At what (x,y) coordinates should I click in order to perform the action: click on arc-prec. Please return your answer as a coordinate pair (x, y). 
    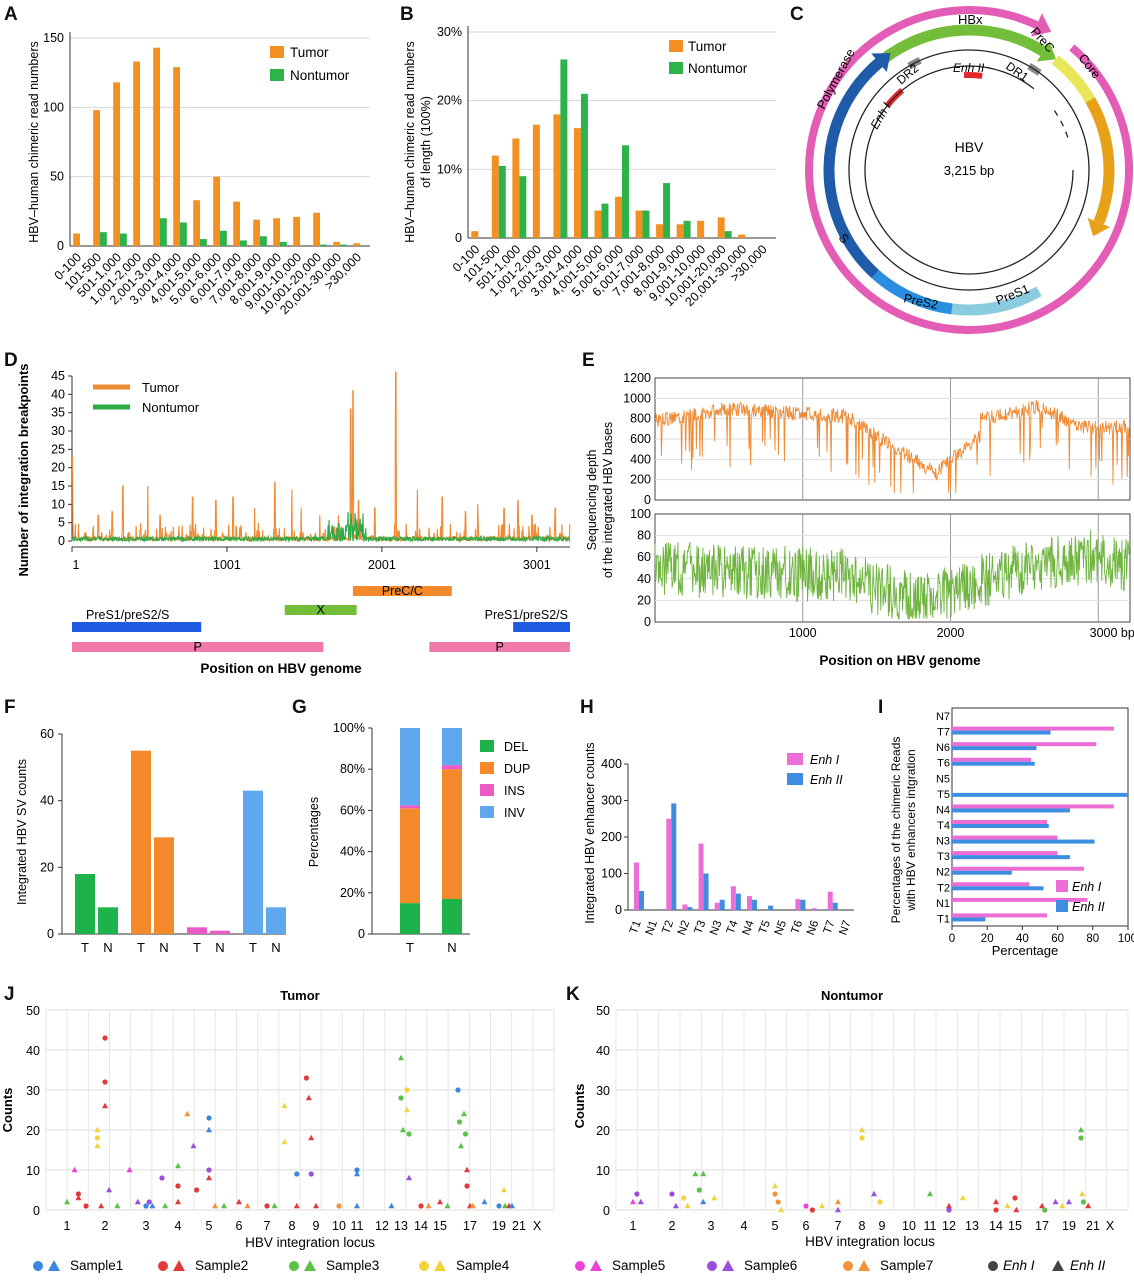
    Looking at the image, I should click on (1073, 79).